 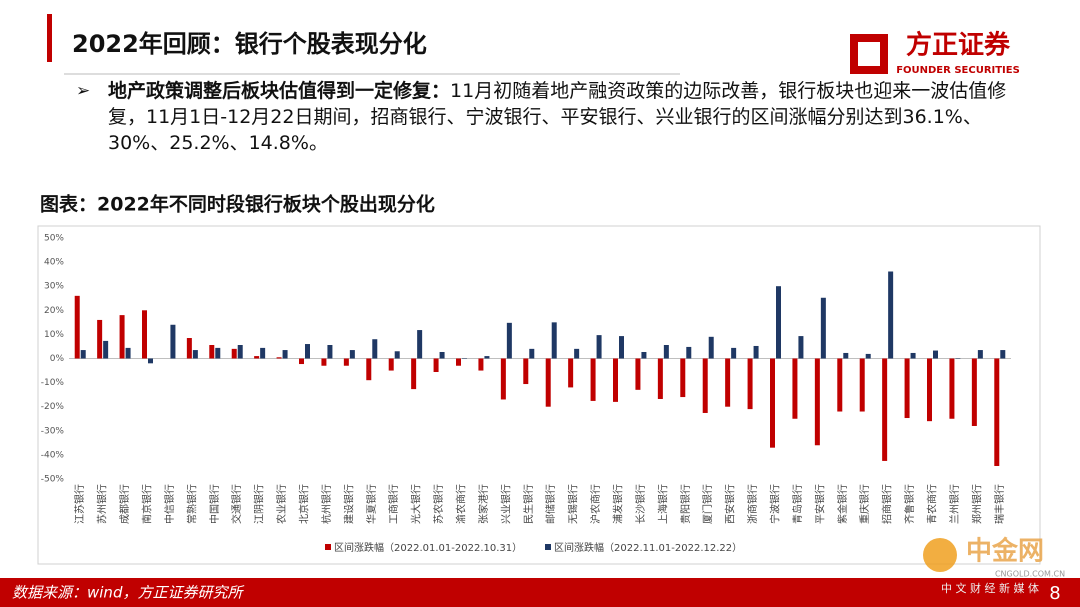 I want to click on x-tick-label: 重庆银行, so click(x=864, y=504).